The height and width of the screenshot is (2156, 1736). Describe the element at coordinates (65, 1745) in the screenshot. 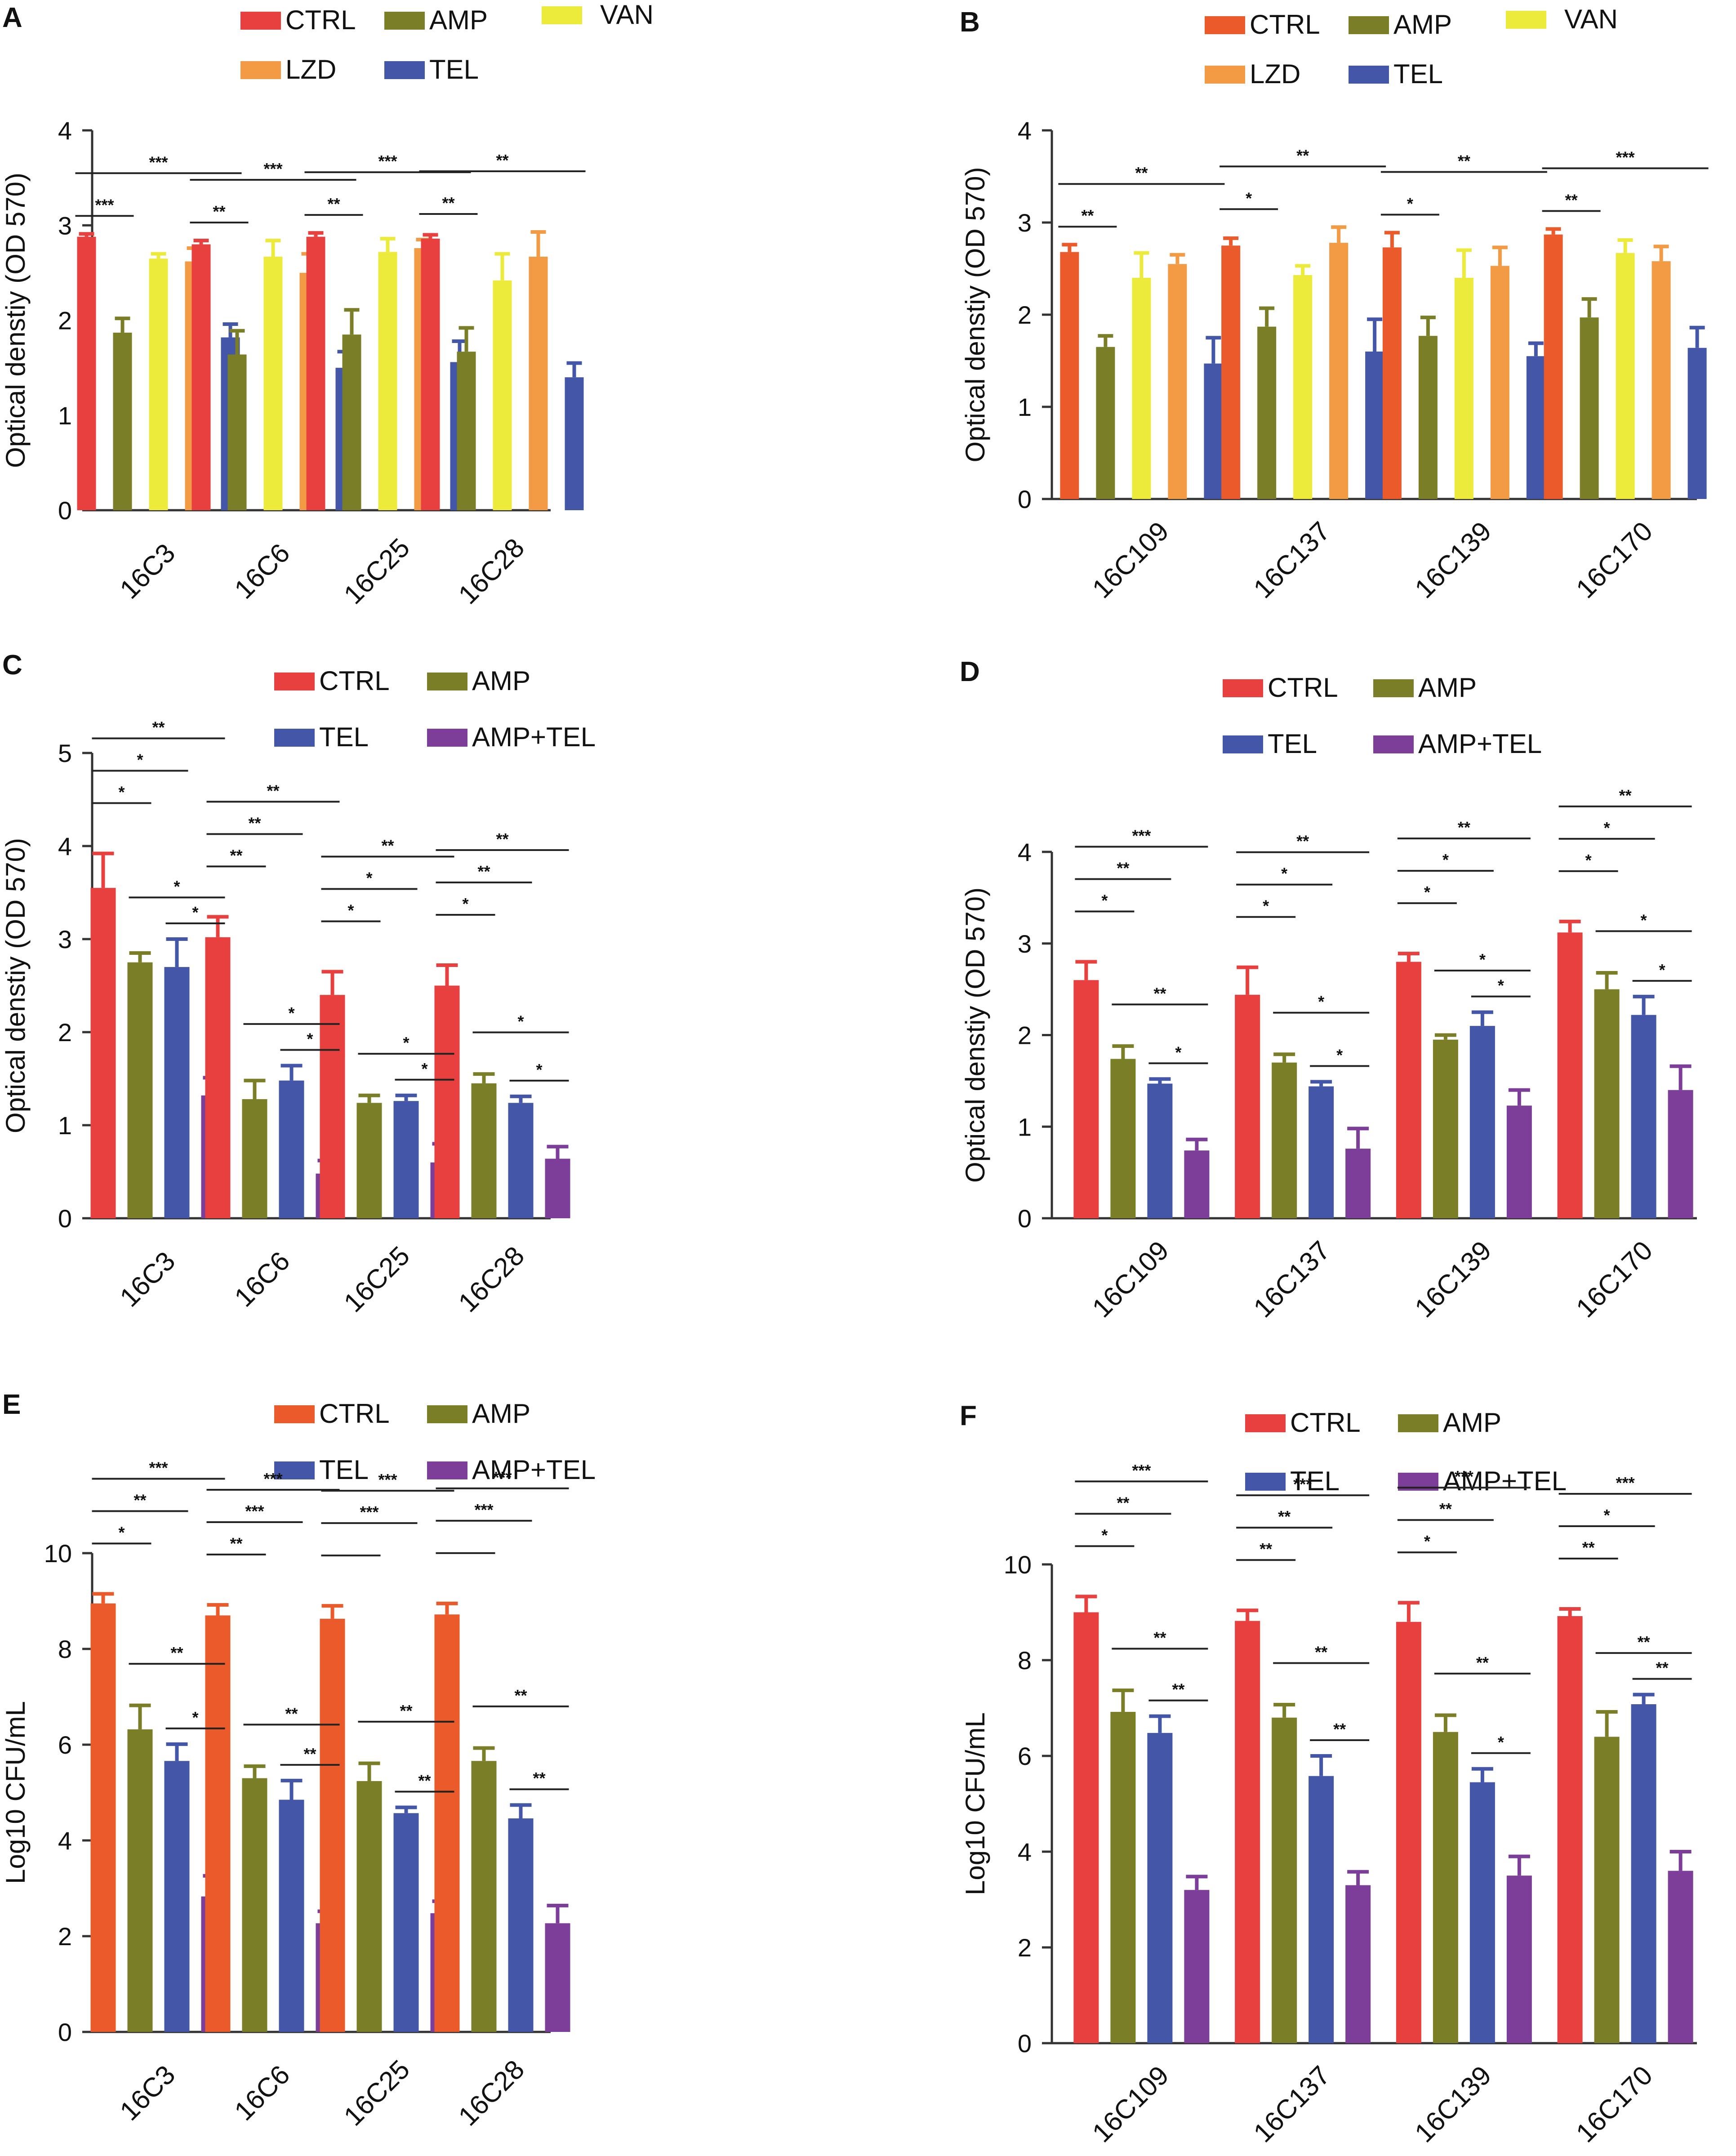

I see `y-tick-label: 6` at that location.